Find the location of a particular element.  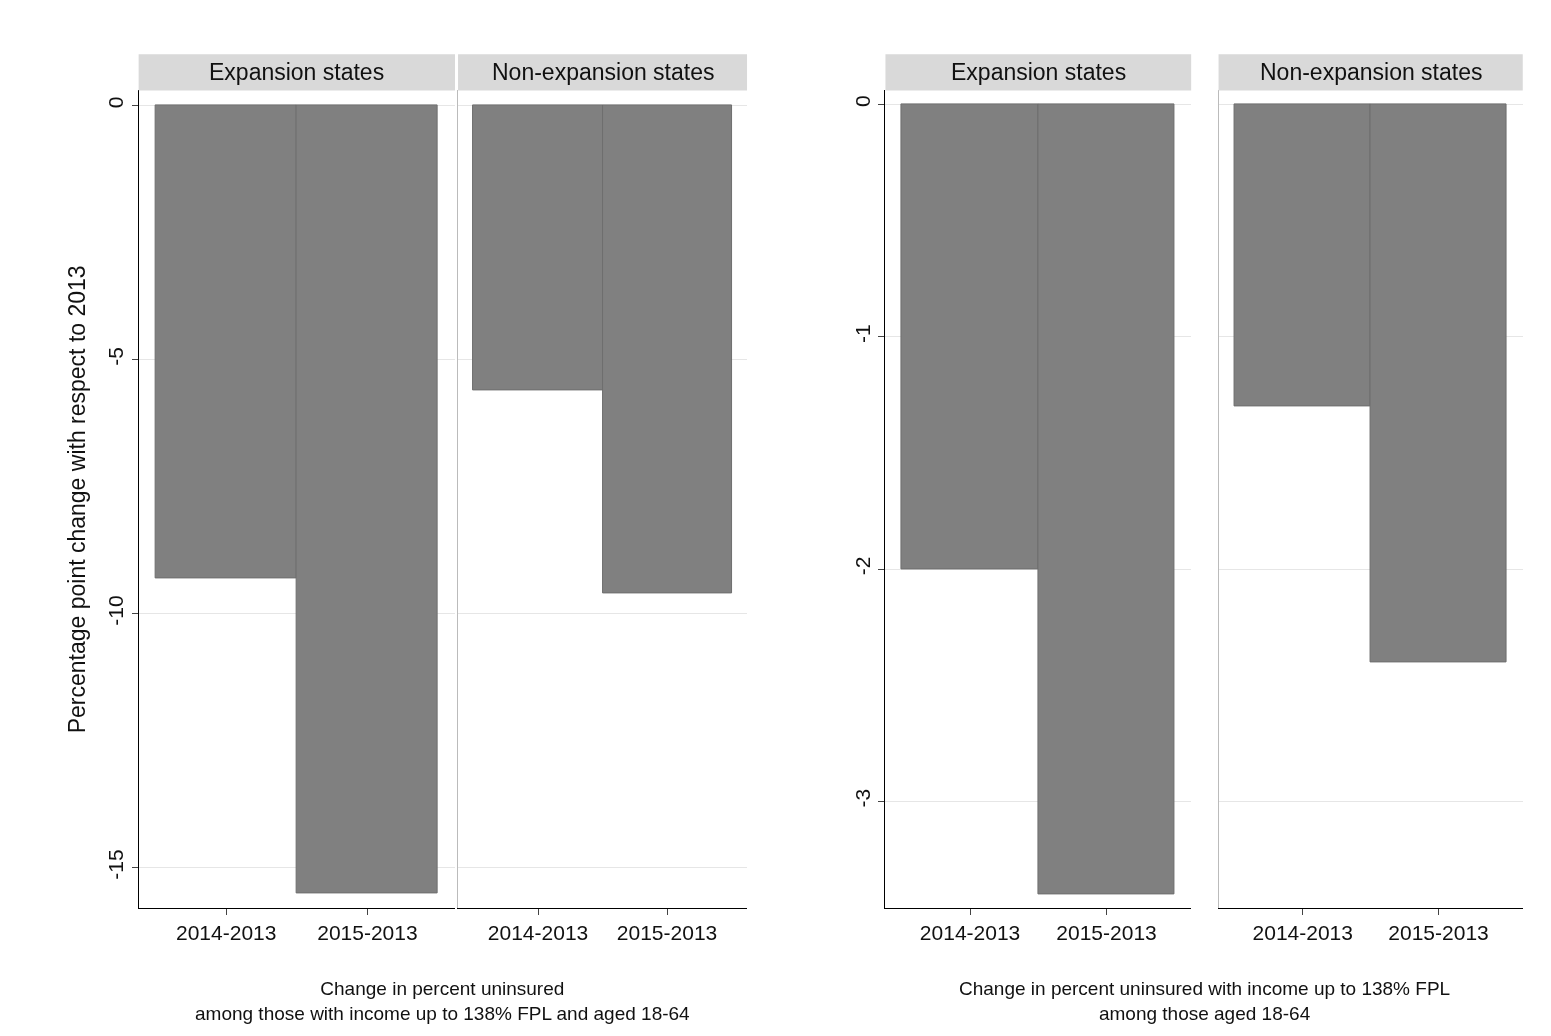

y-tick-label: -5 is located at coordinates (116, 356).